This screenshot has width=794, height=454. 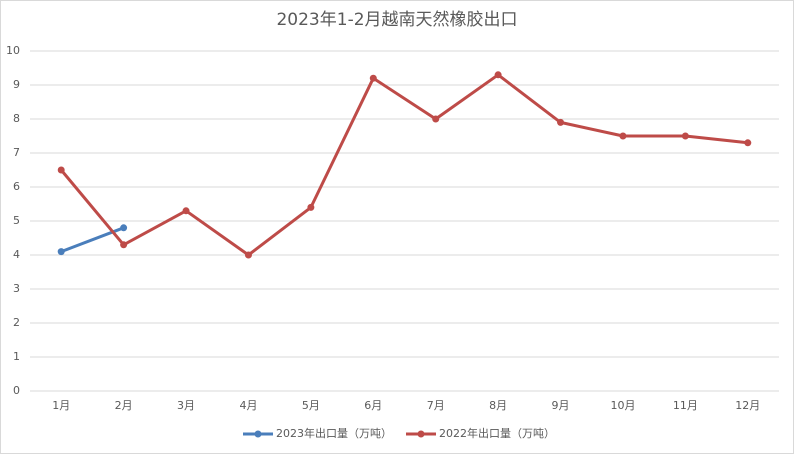 I want to click on y-tick-label: 3, so click(x=16, y=288).